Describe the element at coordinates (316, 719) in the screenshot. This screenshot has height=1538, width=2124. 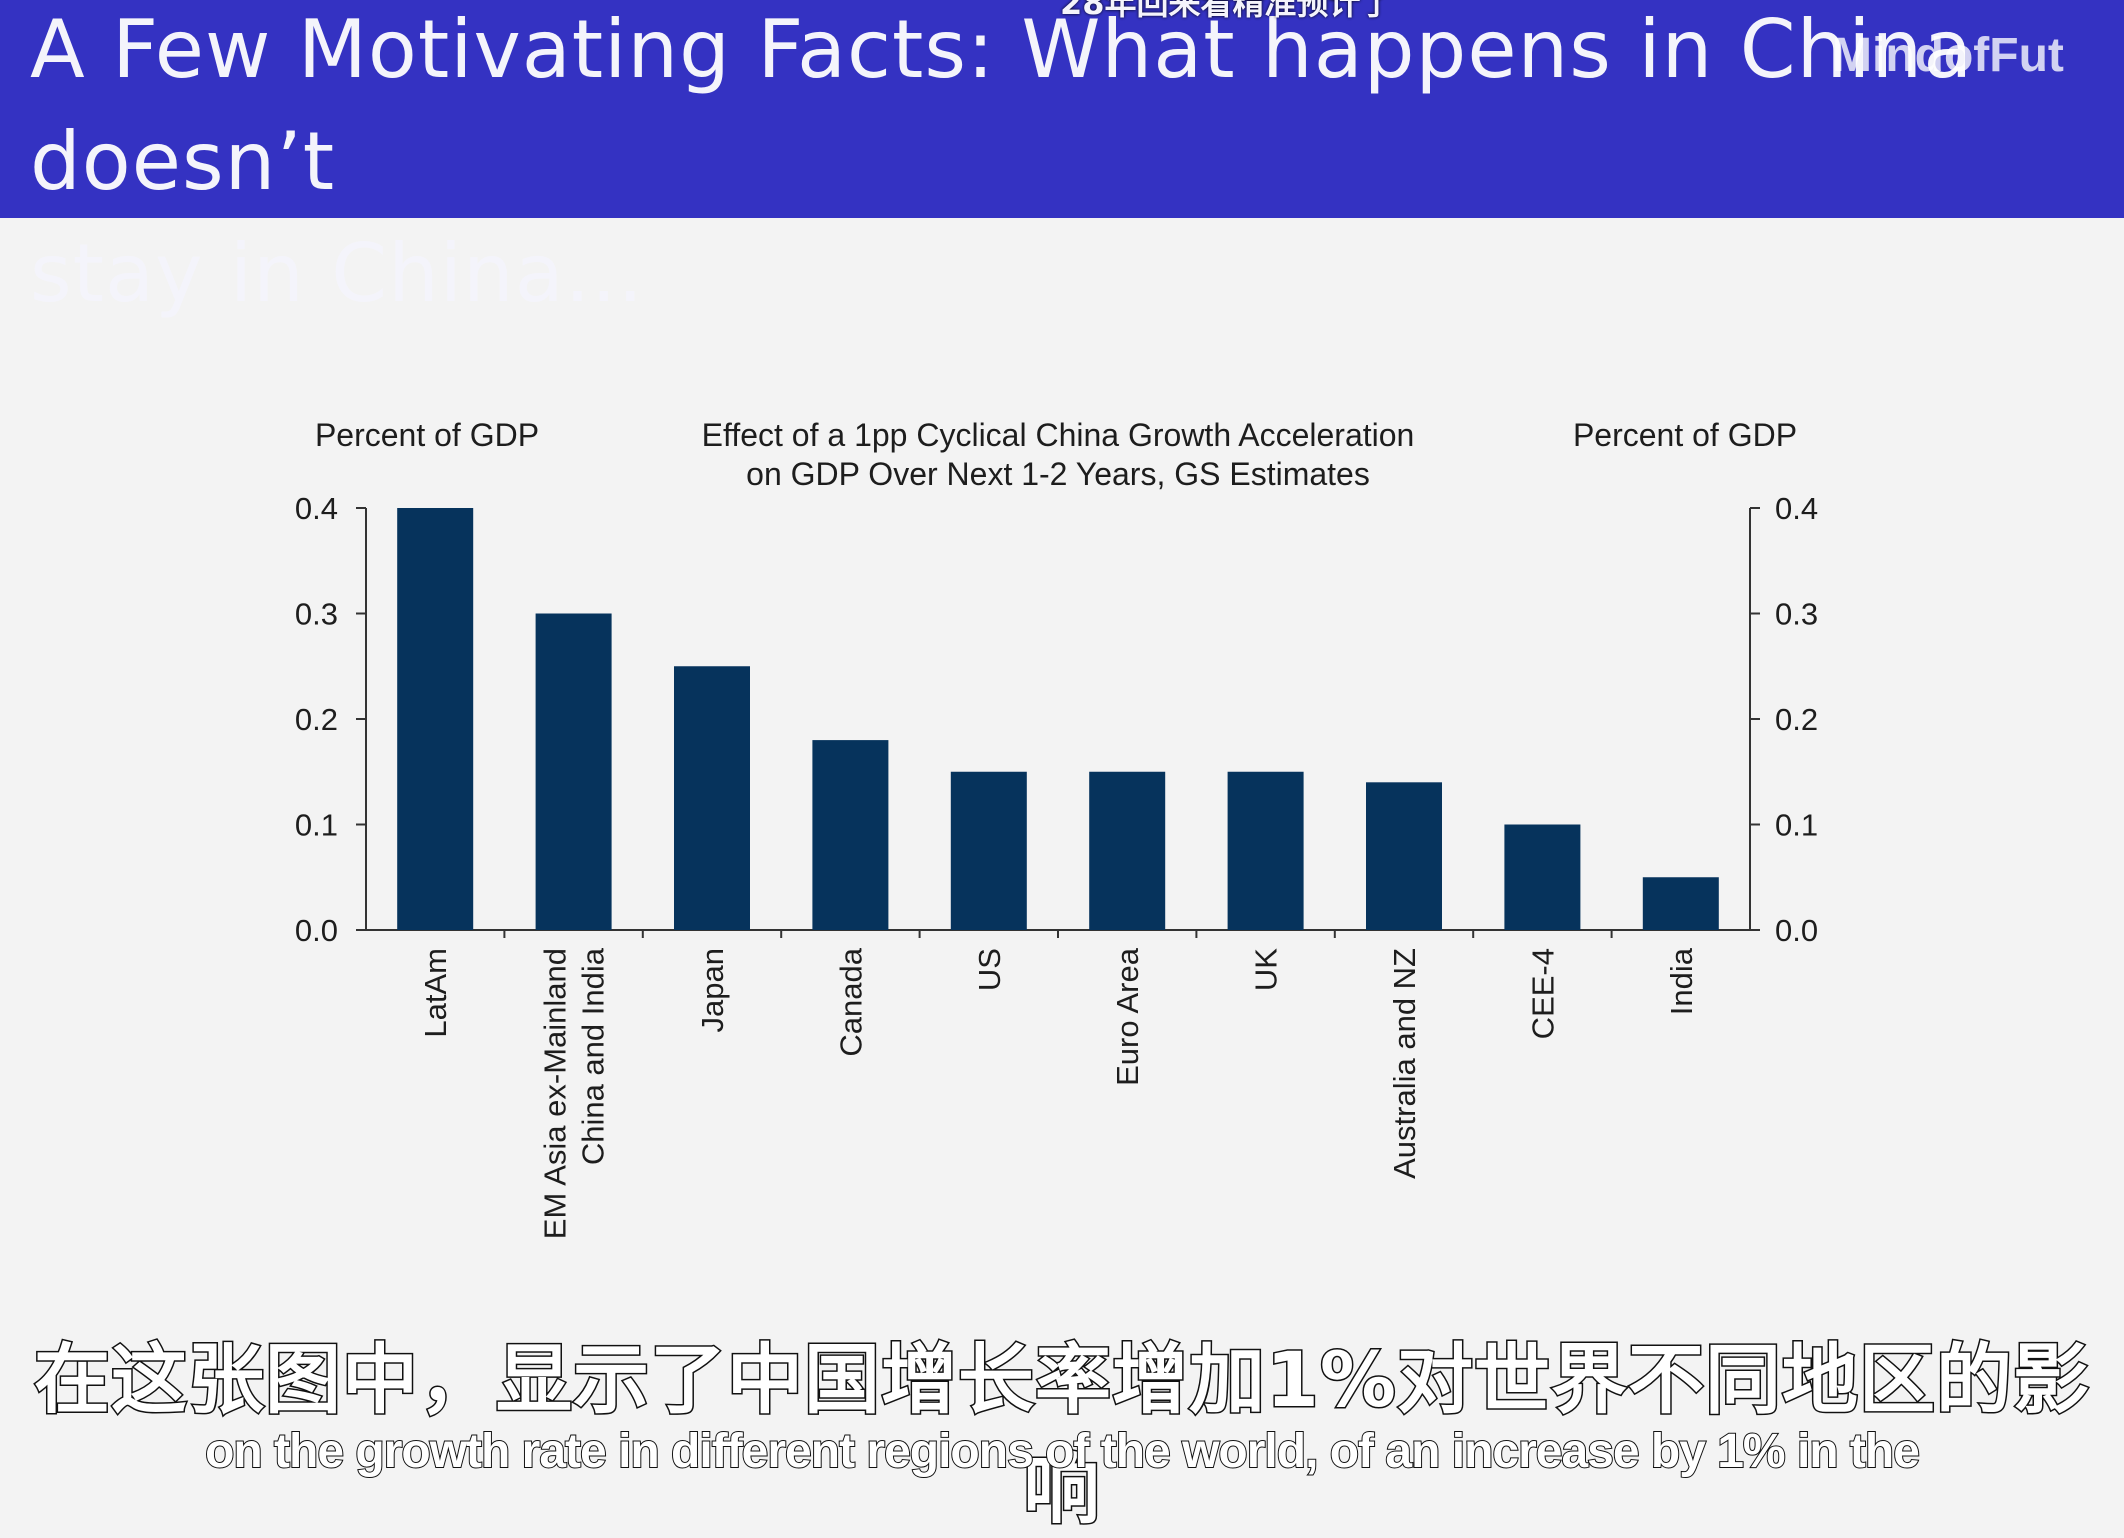
I see `y-tick-label-left: 0.2` at that location.